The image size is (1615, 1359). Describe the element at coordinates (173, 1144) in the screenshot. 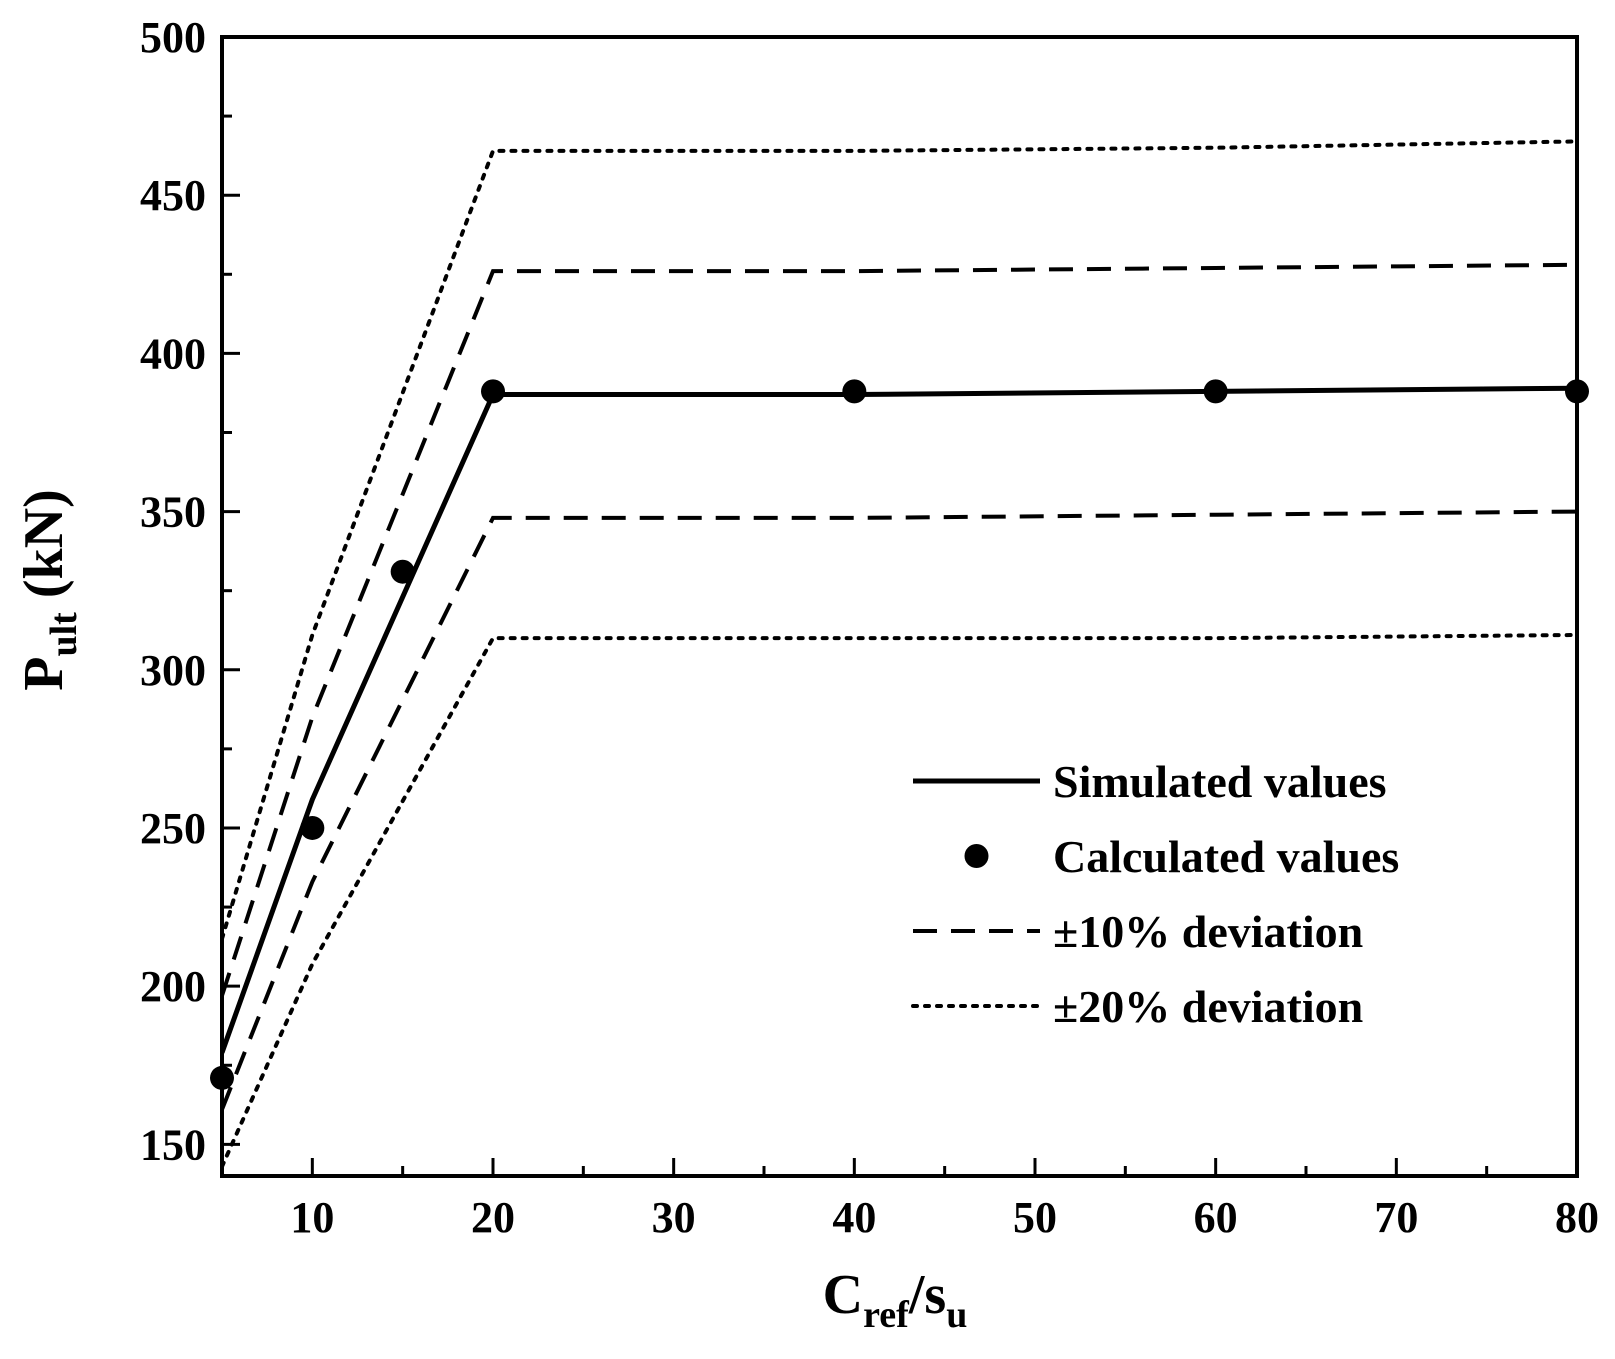

I see `y-tick-label: 150` at that location.